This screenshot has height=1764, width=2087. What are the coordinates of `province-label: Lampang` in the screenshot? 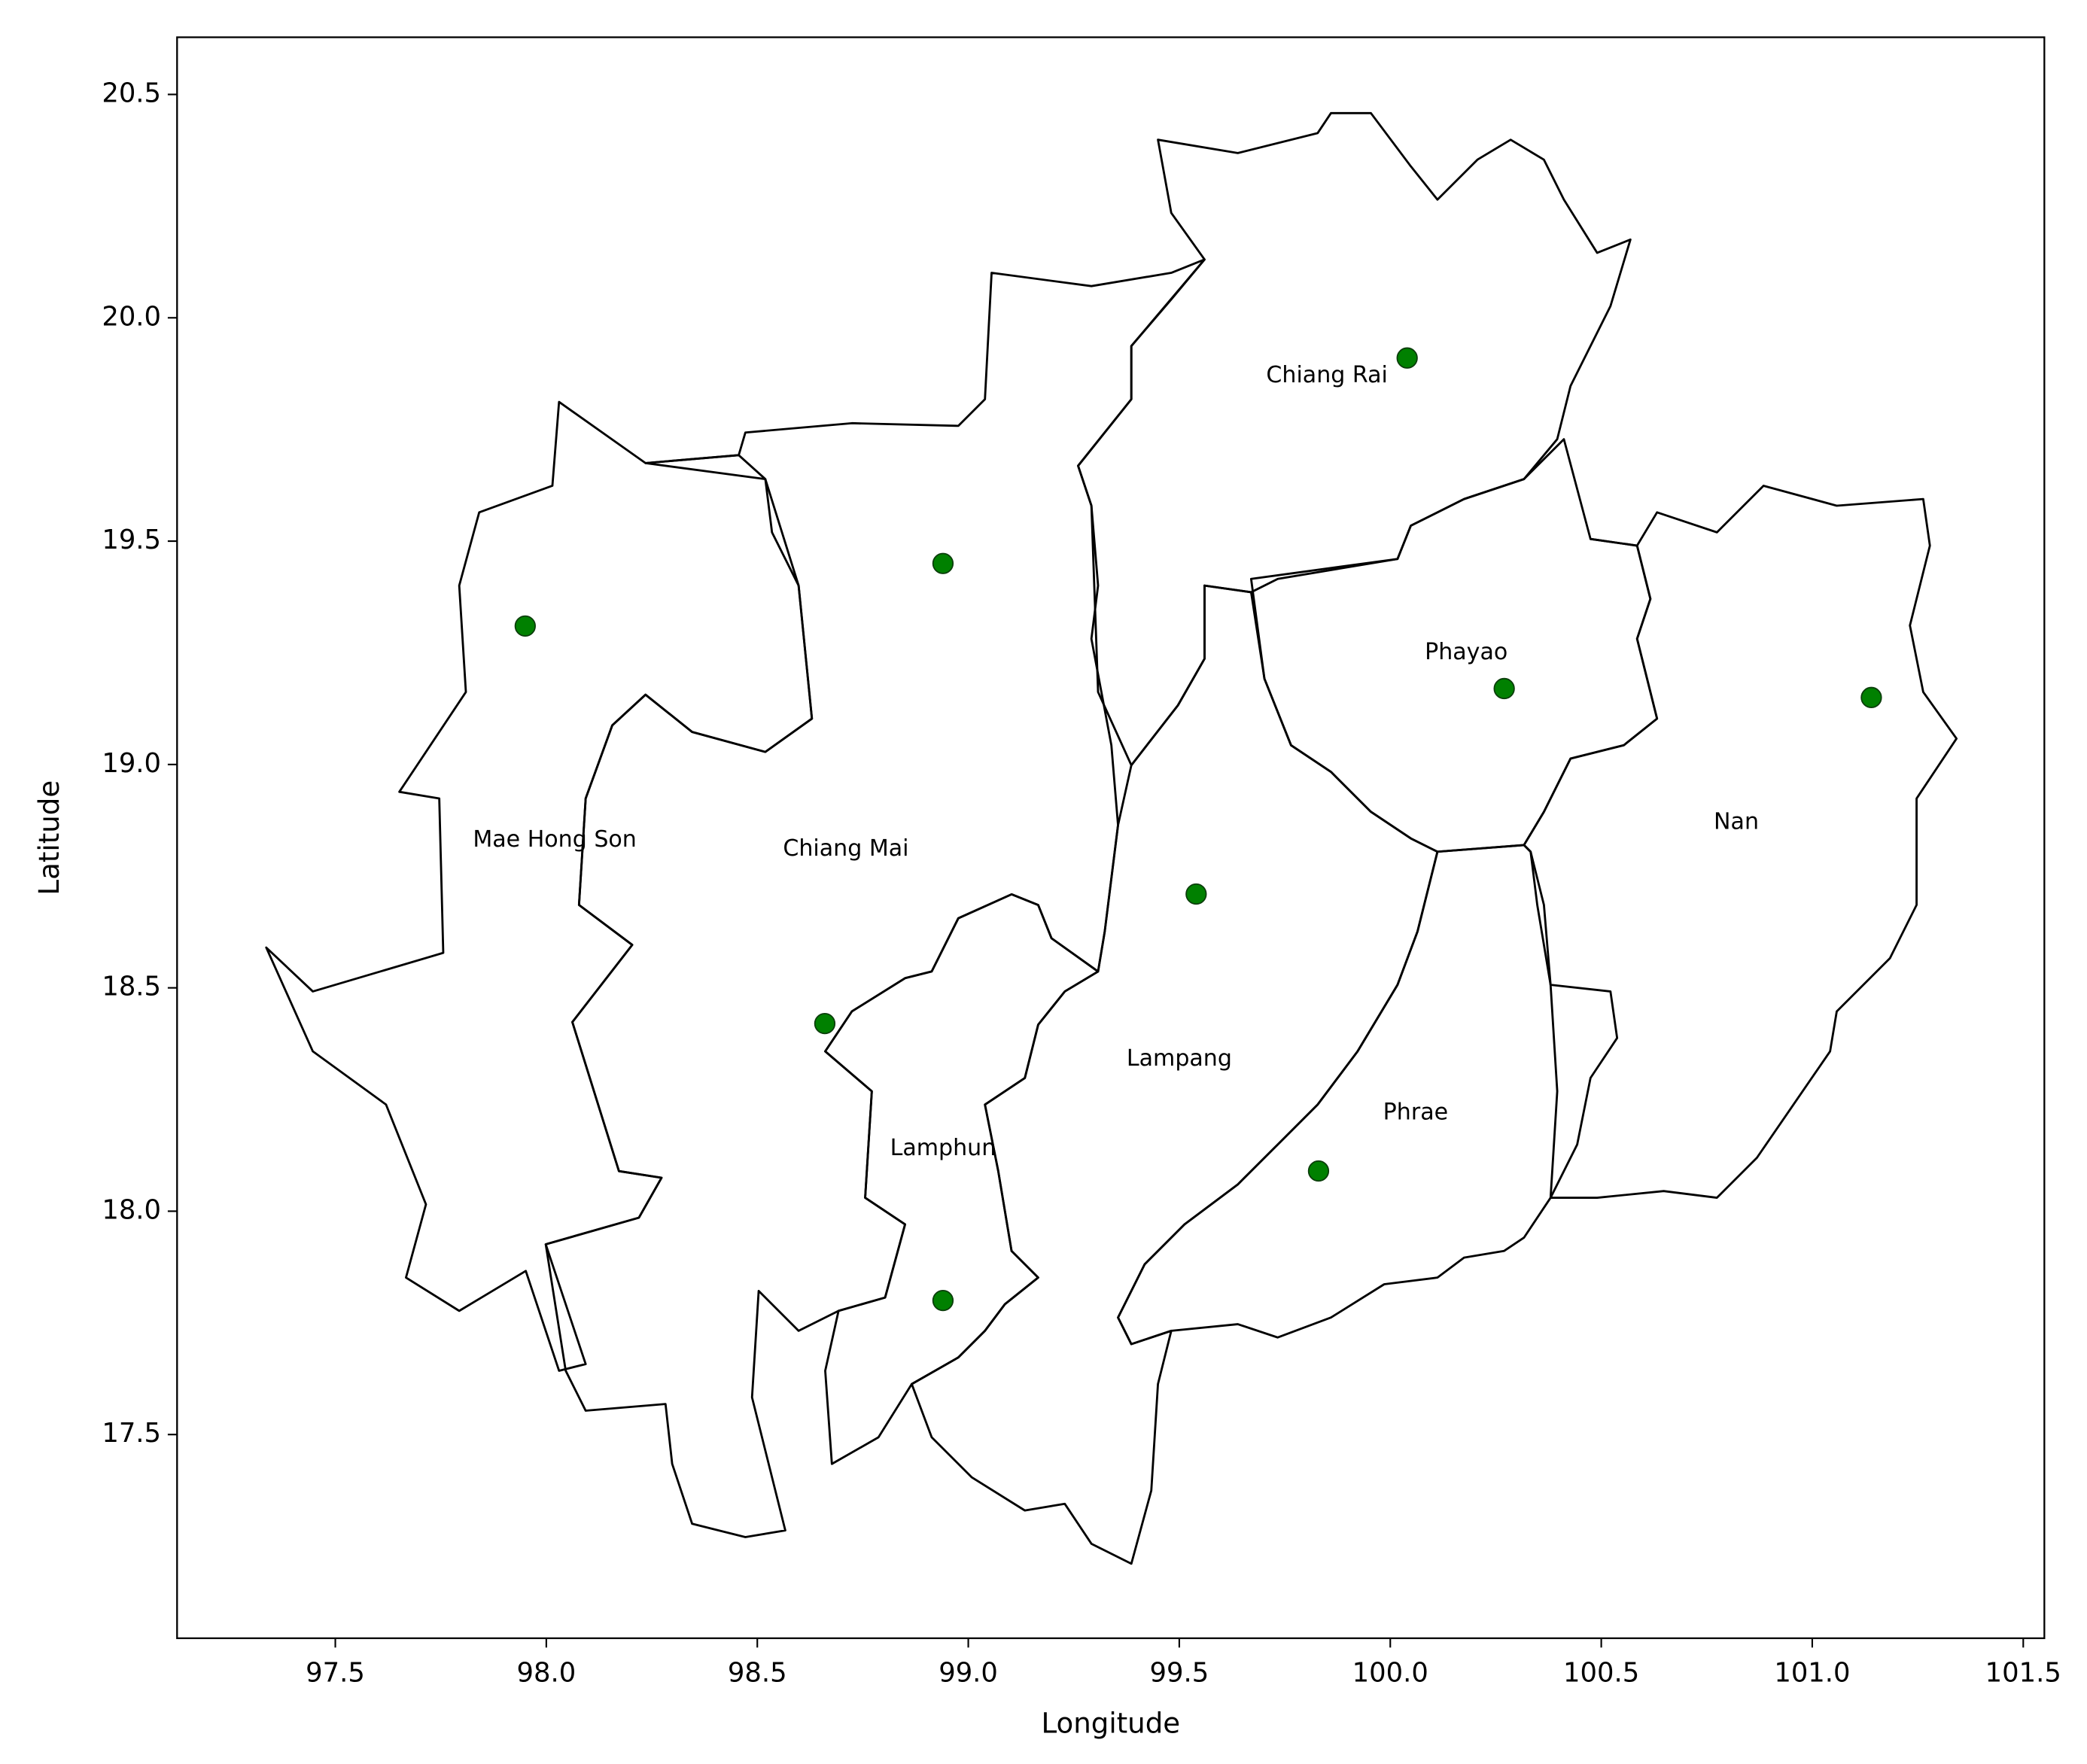 It's located at (1179, 1058).